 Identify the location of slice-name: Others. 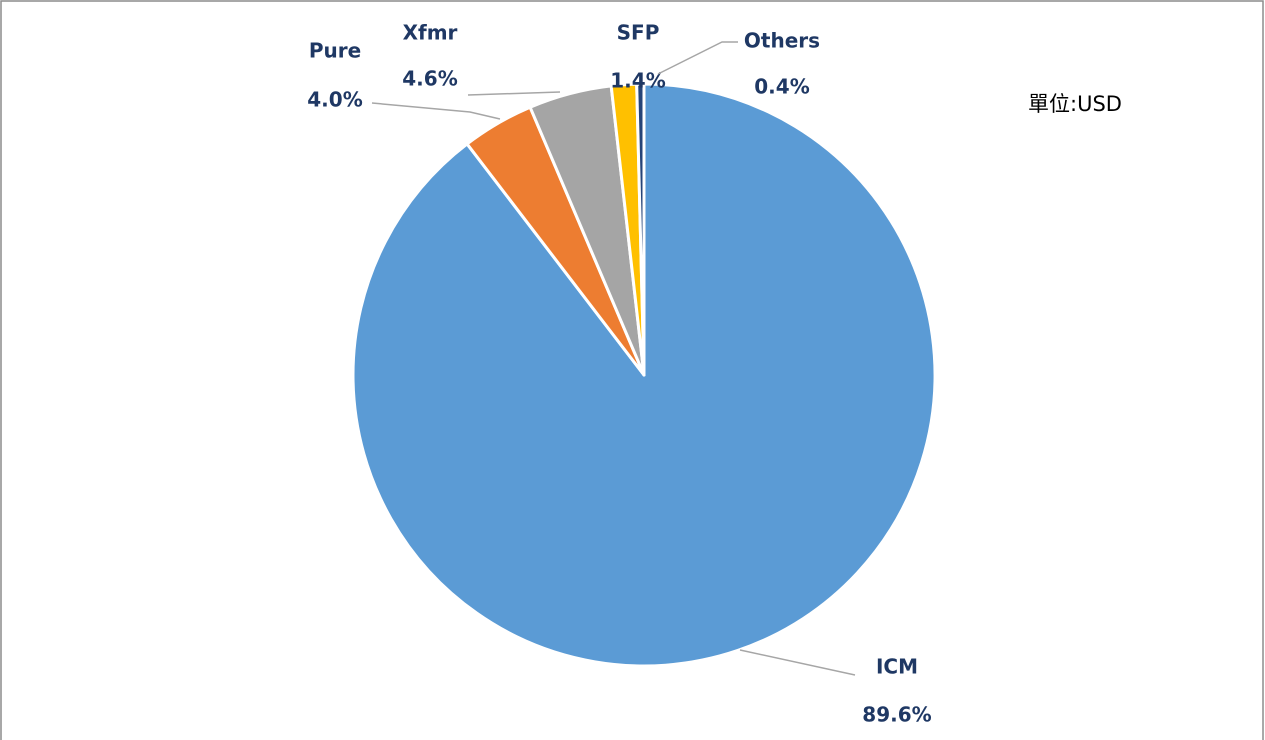
(782, 41).